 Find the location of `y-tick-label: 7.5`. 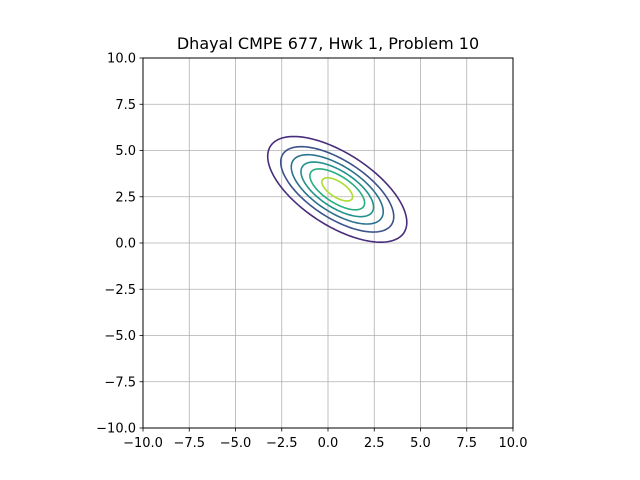

y-tick-label: 7.5 is located at coordinates (125, 105).